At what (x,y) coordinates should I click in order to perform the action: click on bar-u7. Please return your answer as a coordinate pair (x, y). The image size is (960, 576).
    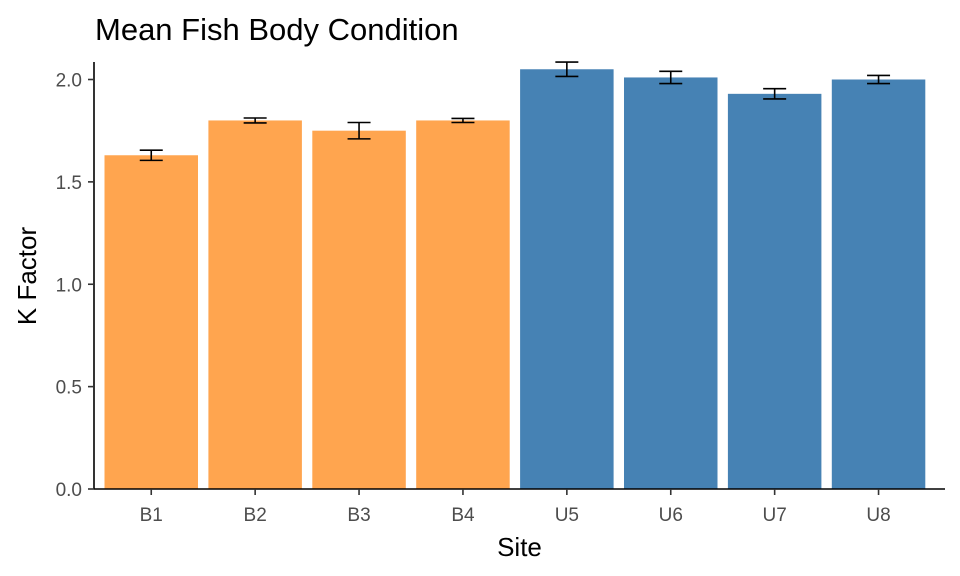
    Looking at the image, I should click on (774, 291).